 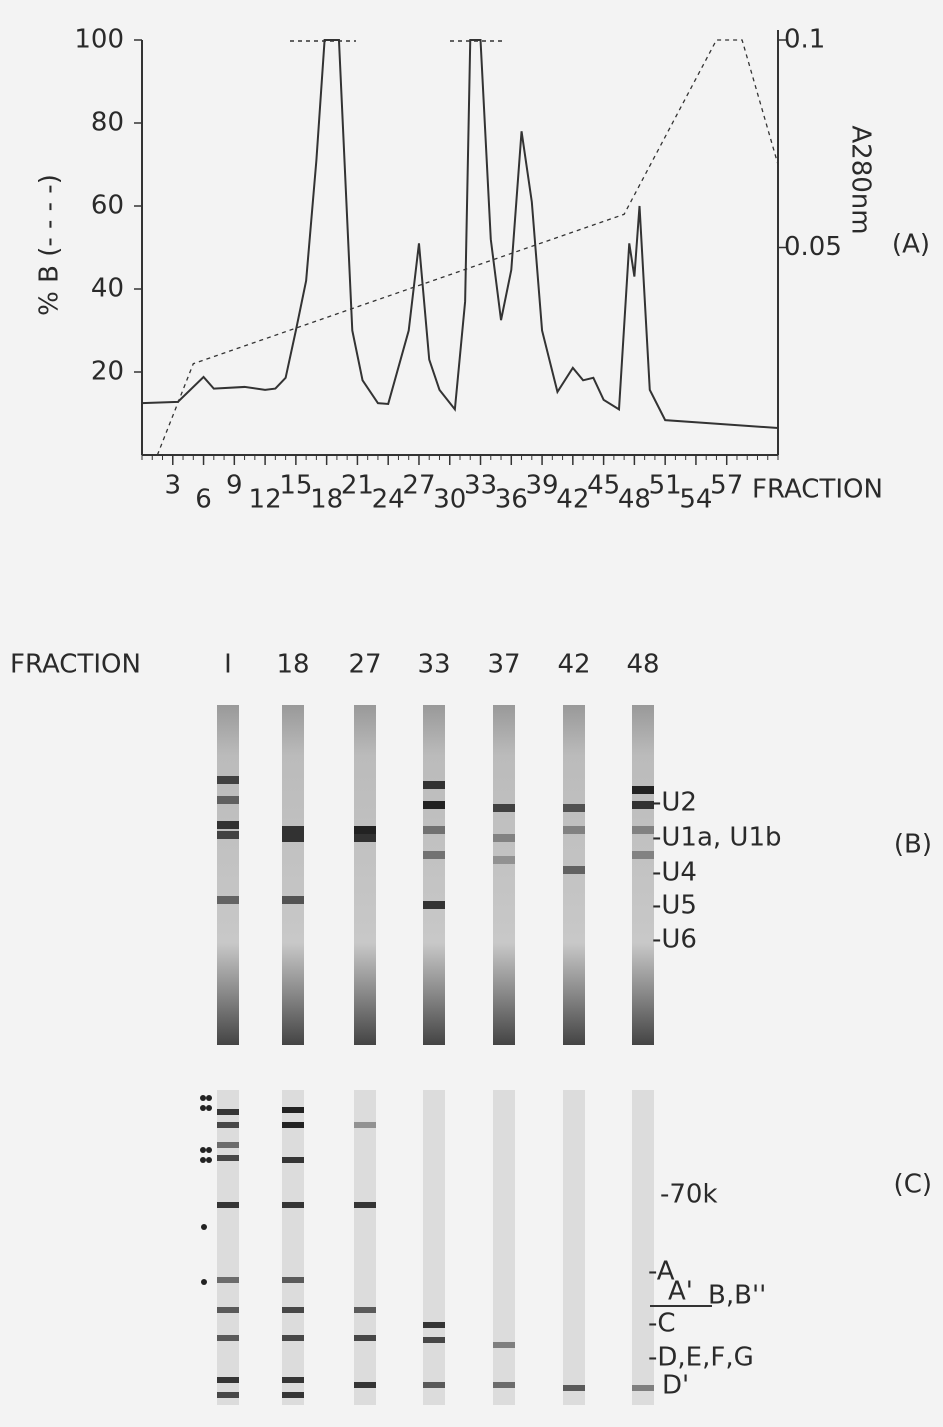 I want to click on band-label: -A, so click(x=661, y=1272).